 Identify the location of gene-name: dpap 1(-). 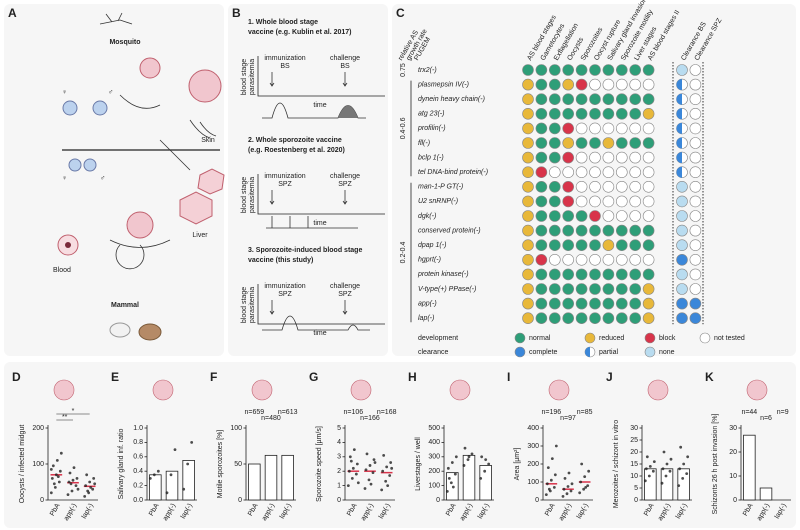
(432, 245).